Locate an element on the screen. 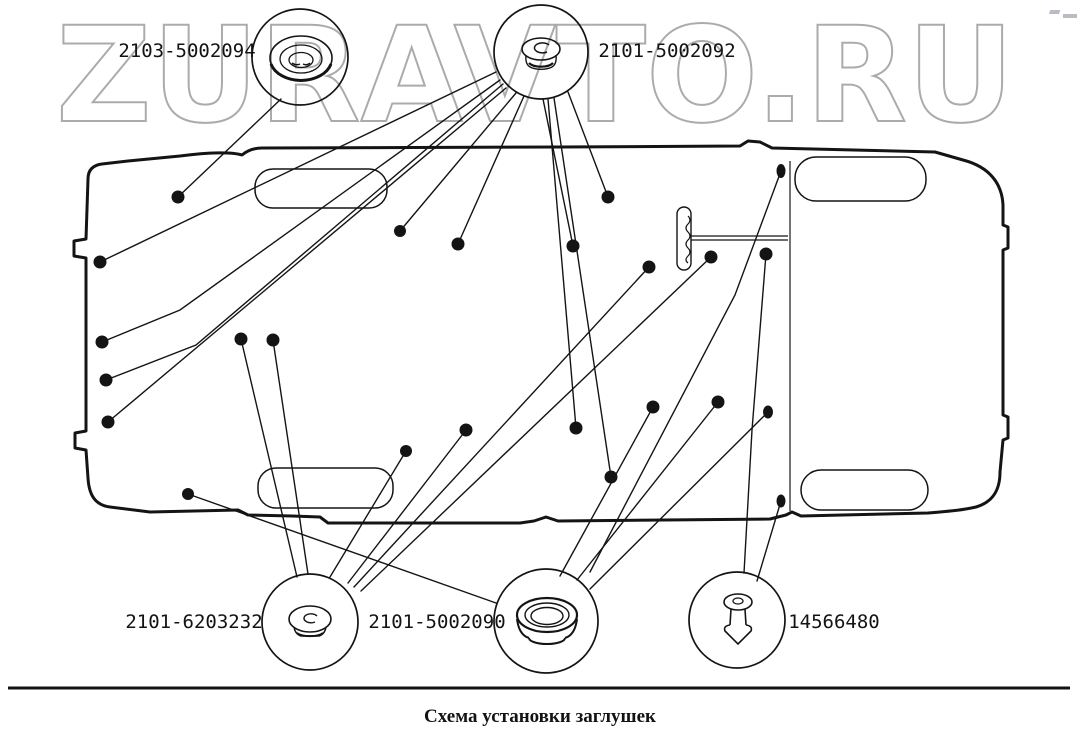 The width and height of the screenshot is (1078, 749). large-grommet-icon is located at coordinates (547, 620).